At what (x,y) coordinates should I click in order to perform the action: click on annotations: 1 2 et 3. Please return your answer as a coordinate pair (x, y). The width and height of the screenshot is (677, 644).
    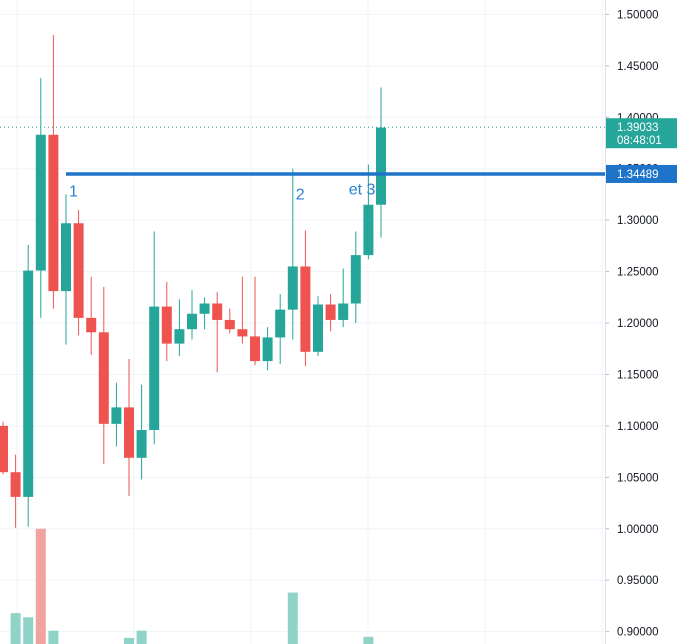
    Looking at the image, I should click on (222, 192).